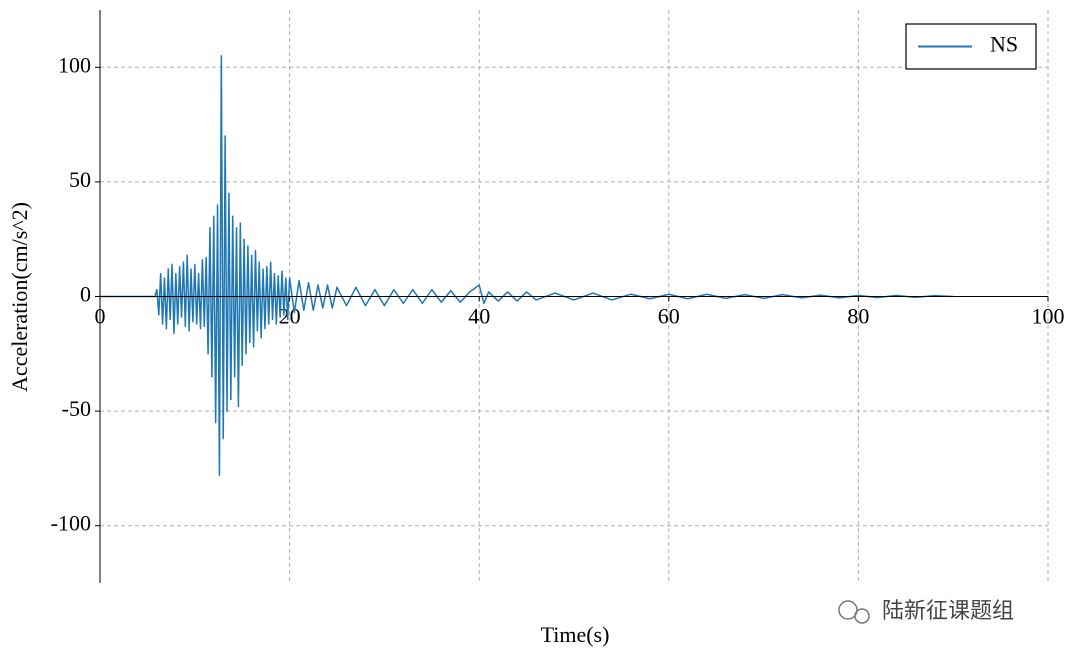  Describe the element at coordinates (971, 46) in the screenshot. I see `legend: NS` at that location.